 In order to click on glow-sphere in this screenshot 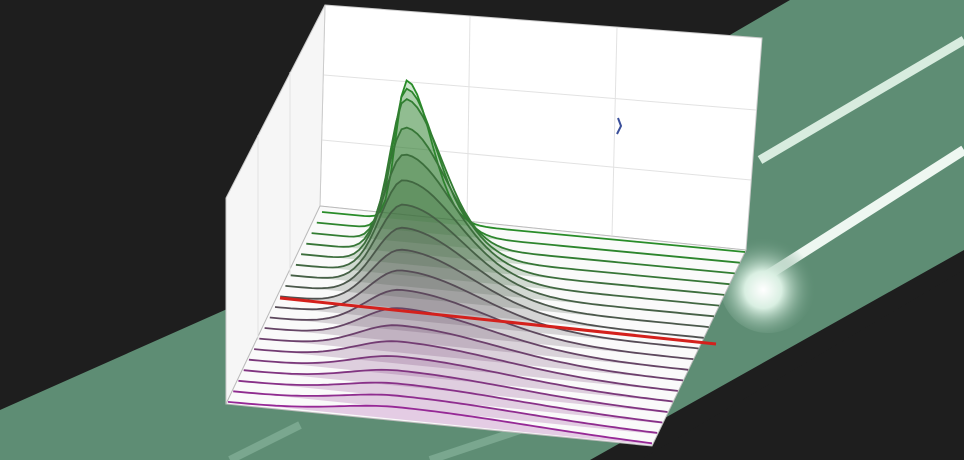, I will do `click(768, 285)`.